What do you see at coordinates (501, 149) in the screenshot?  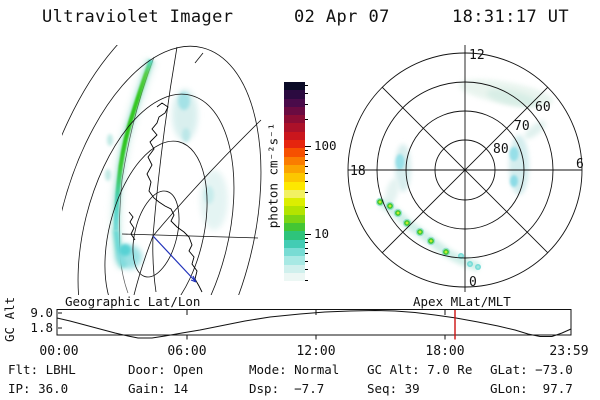 I see `mlat-label-80: 80` at bounding box center [501, 149].